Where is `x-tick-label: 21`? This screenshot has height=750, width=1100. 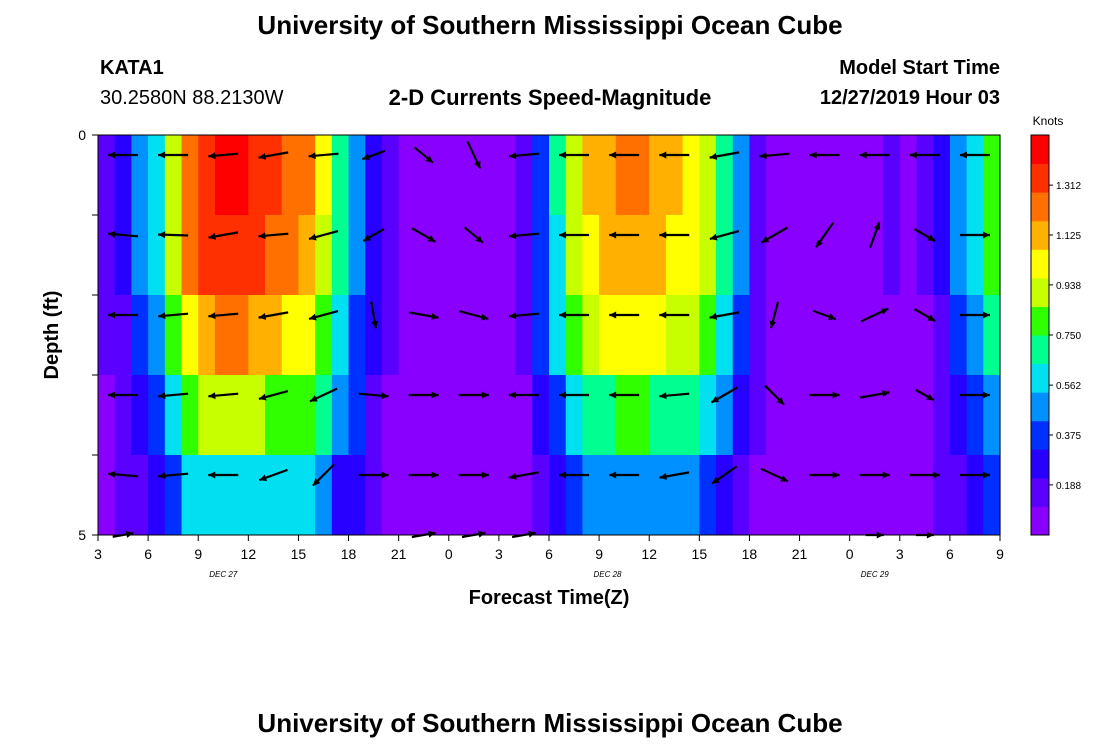 x-tick-label: 21 is located at coordinates (800, 554).